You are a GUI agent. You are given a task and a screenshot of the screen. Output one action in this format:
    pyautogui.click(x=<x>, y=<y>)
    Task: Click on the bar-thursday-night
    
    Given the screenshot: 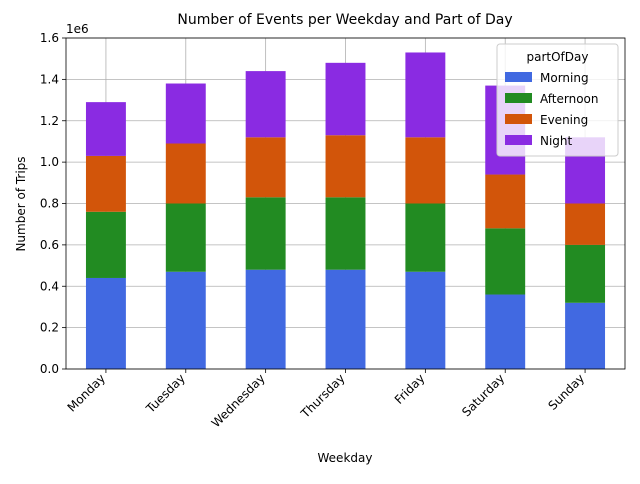 What is the action you would take?
    pyautogui.click(x=345, y=99)
    